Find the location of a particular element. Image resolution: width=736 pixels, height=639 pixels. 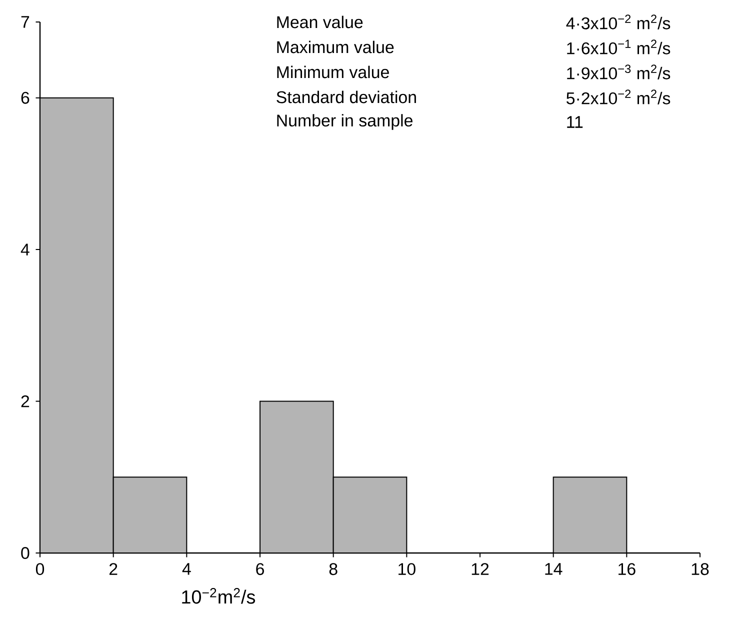

y-tick-label: 7 is located at coordinates (25, 22).